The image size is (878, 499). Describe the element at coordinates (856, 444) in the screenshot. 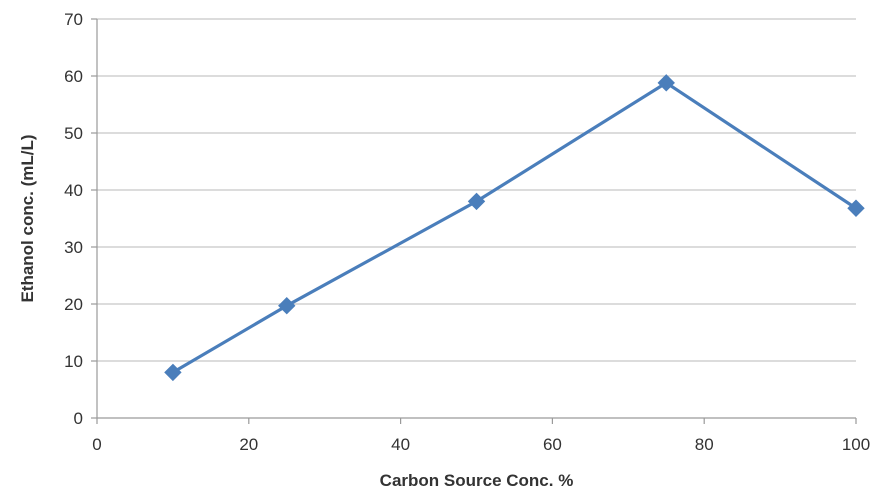

I see `x-tick-label-100: 100` at that location.